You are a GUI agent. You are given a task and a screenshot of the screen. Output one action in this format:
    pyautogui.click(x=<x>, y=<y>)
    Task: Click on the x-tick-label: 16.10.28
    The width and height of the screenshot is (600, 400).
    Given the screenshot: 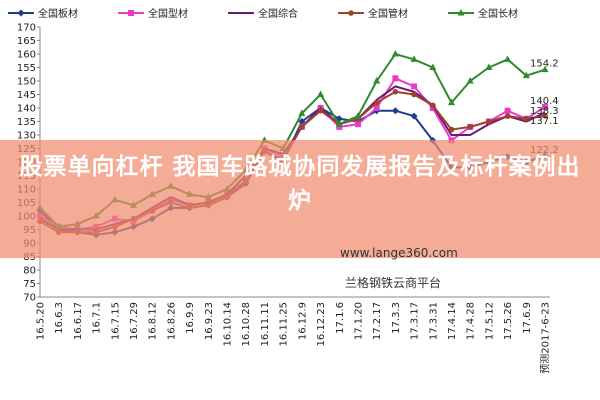 What is the action you would take?
    pyautogui.click(x=246, y=324)
    